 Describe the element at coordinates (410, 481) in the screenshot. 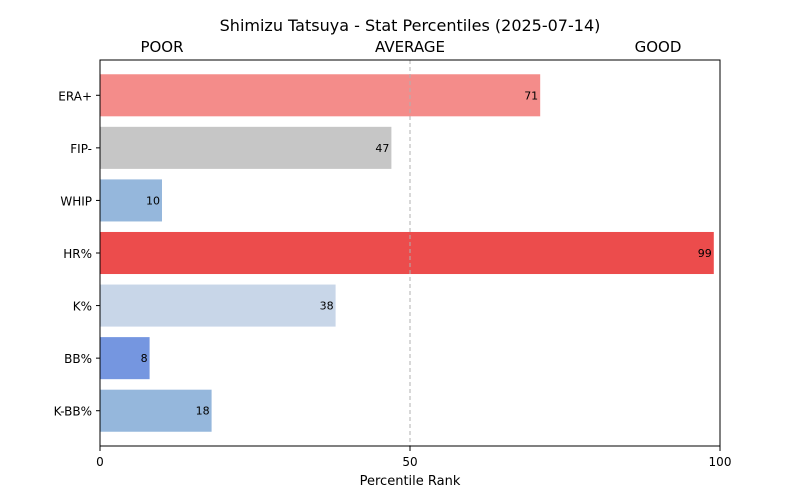

I see `x-axis-label: Percentile Rank` at that location.